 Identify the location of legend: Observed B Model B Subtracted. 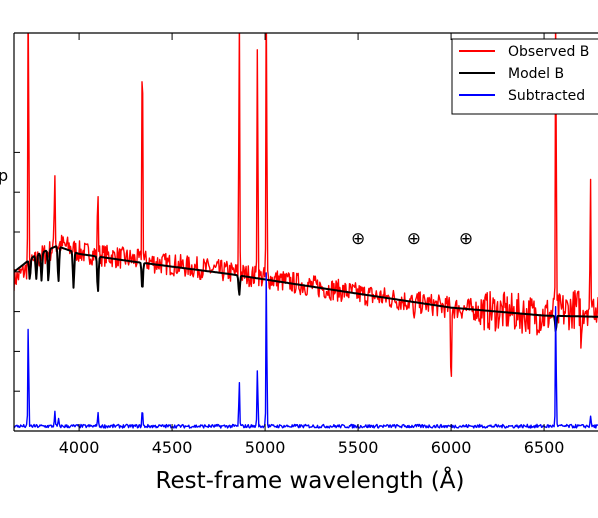
(524, 76).